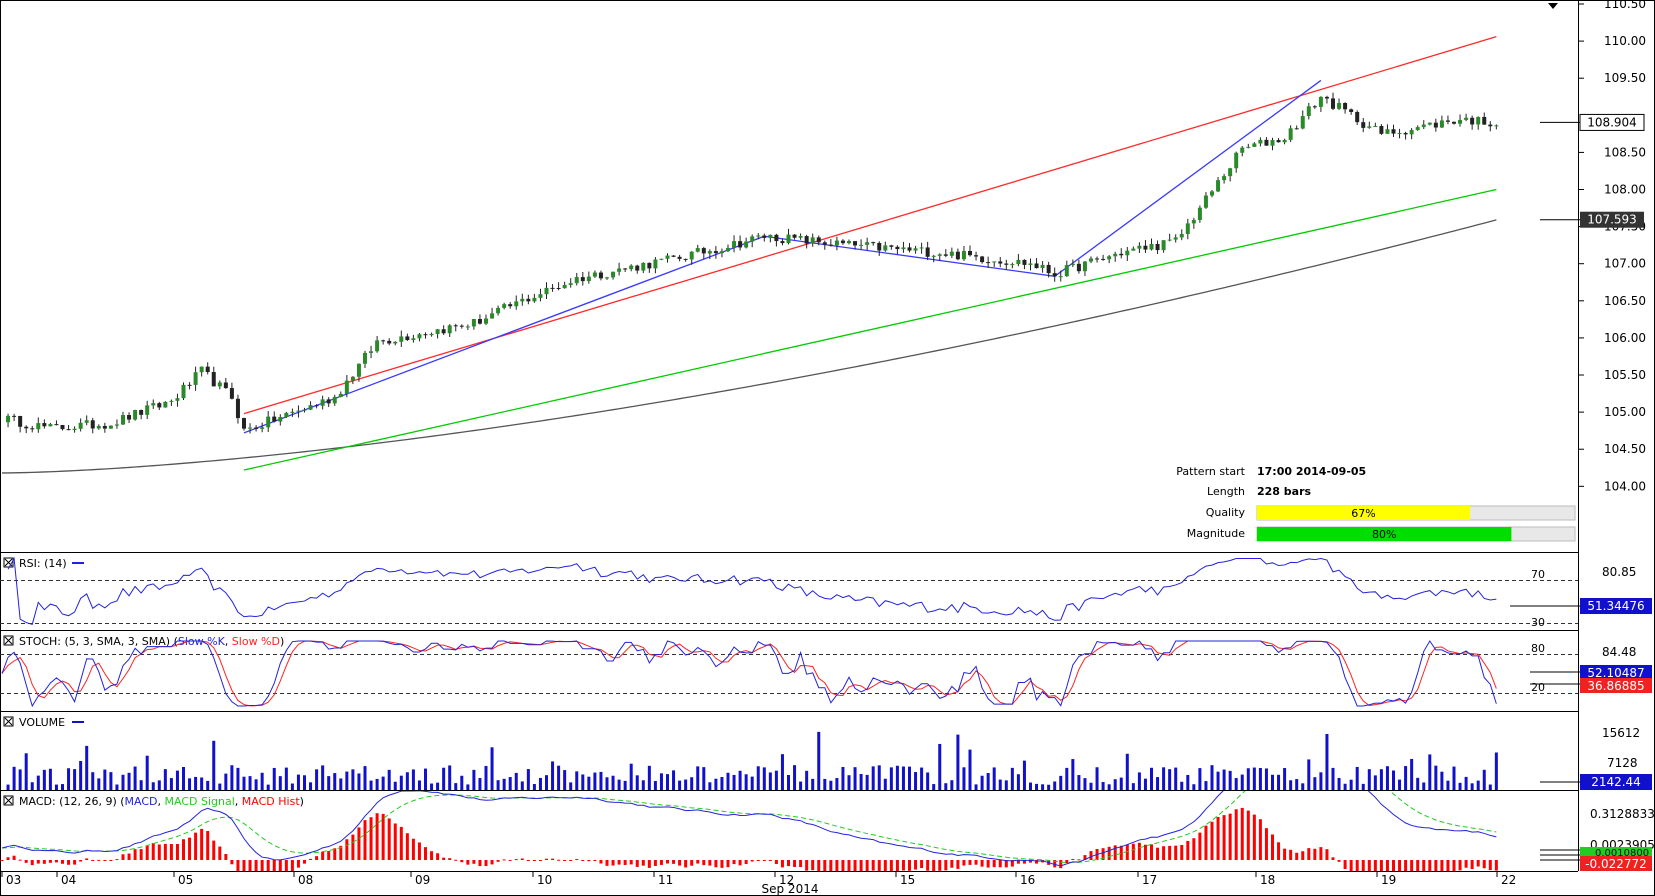 This screenshot has width=1655, height=896. Describe the element at coordinates (749, 829) in the screenshot. I see `macd-line` at that location.